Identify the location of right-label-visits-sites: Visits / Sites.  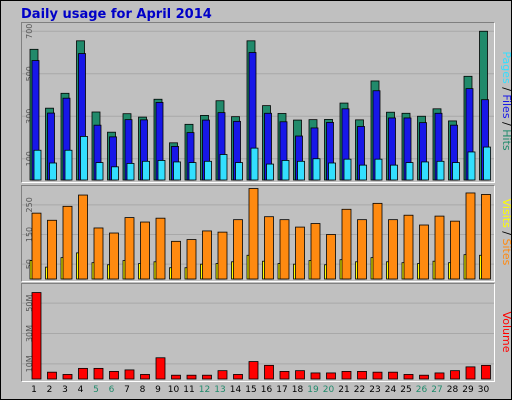
(506, 232).